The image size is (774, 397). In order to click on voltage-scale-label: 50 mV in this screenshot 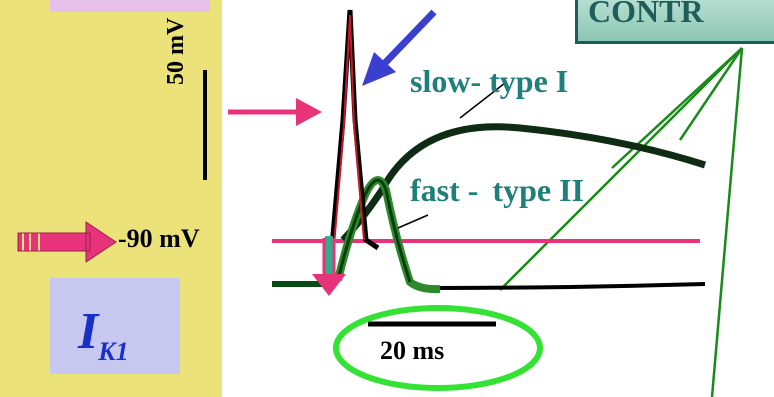, I will do `click(176, 51)`.